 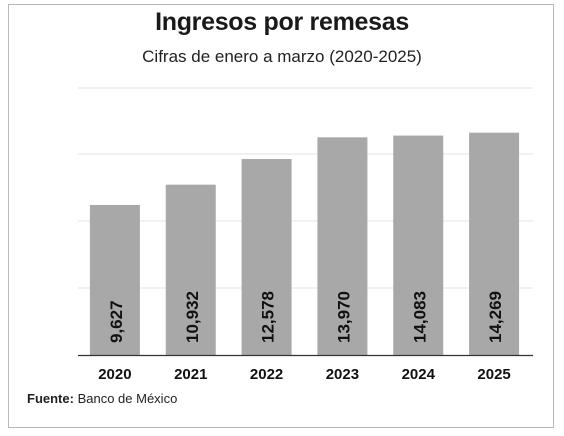 I want to click on bar-2022, so click(x=266, y=257).